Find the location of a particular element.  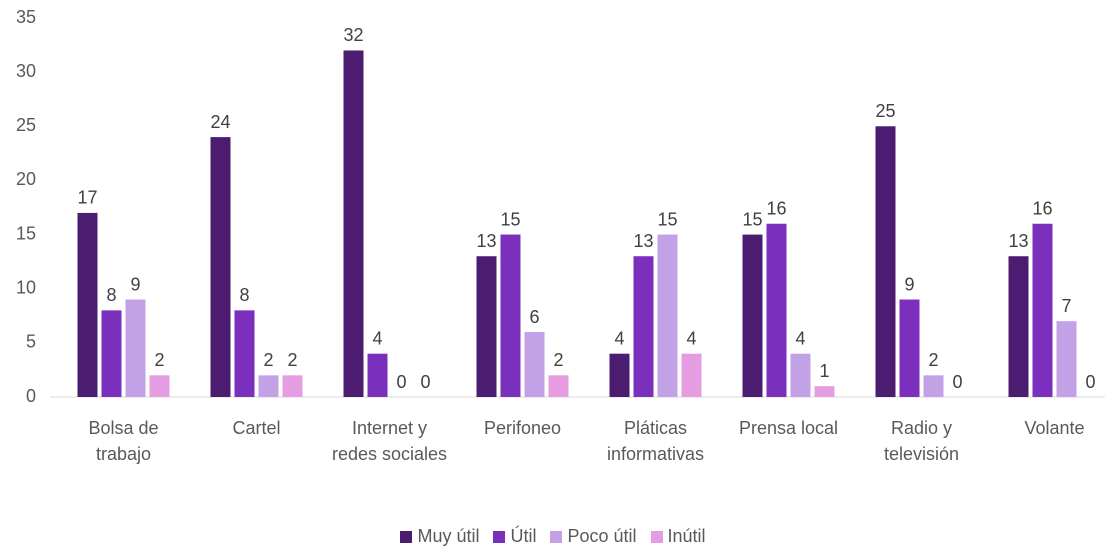

legend-label: Útil is located at coordinates (523, 536).